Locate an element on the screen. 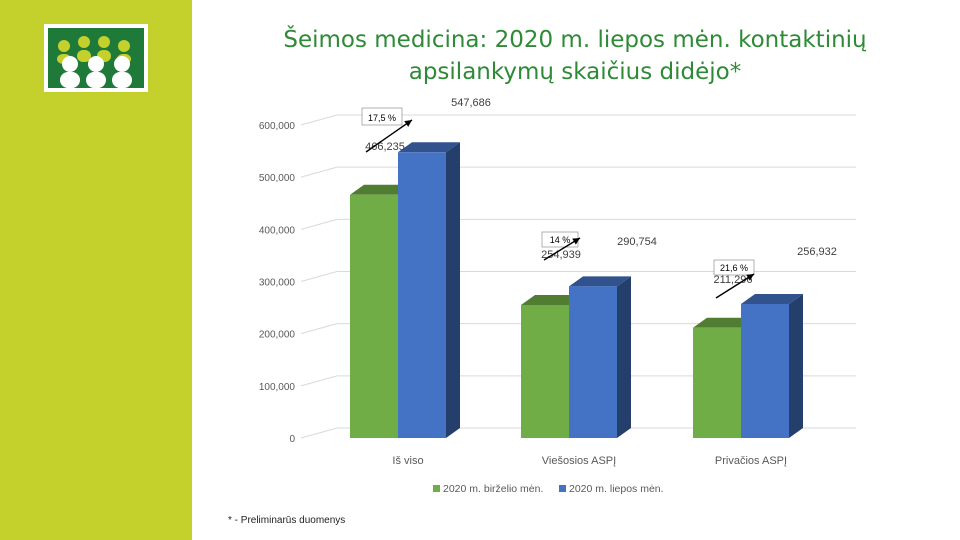 This screenshot has height=540, width=960. footnote: * - Preliminarūs duomenys is located at coordinates (287, 520).